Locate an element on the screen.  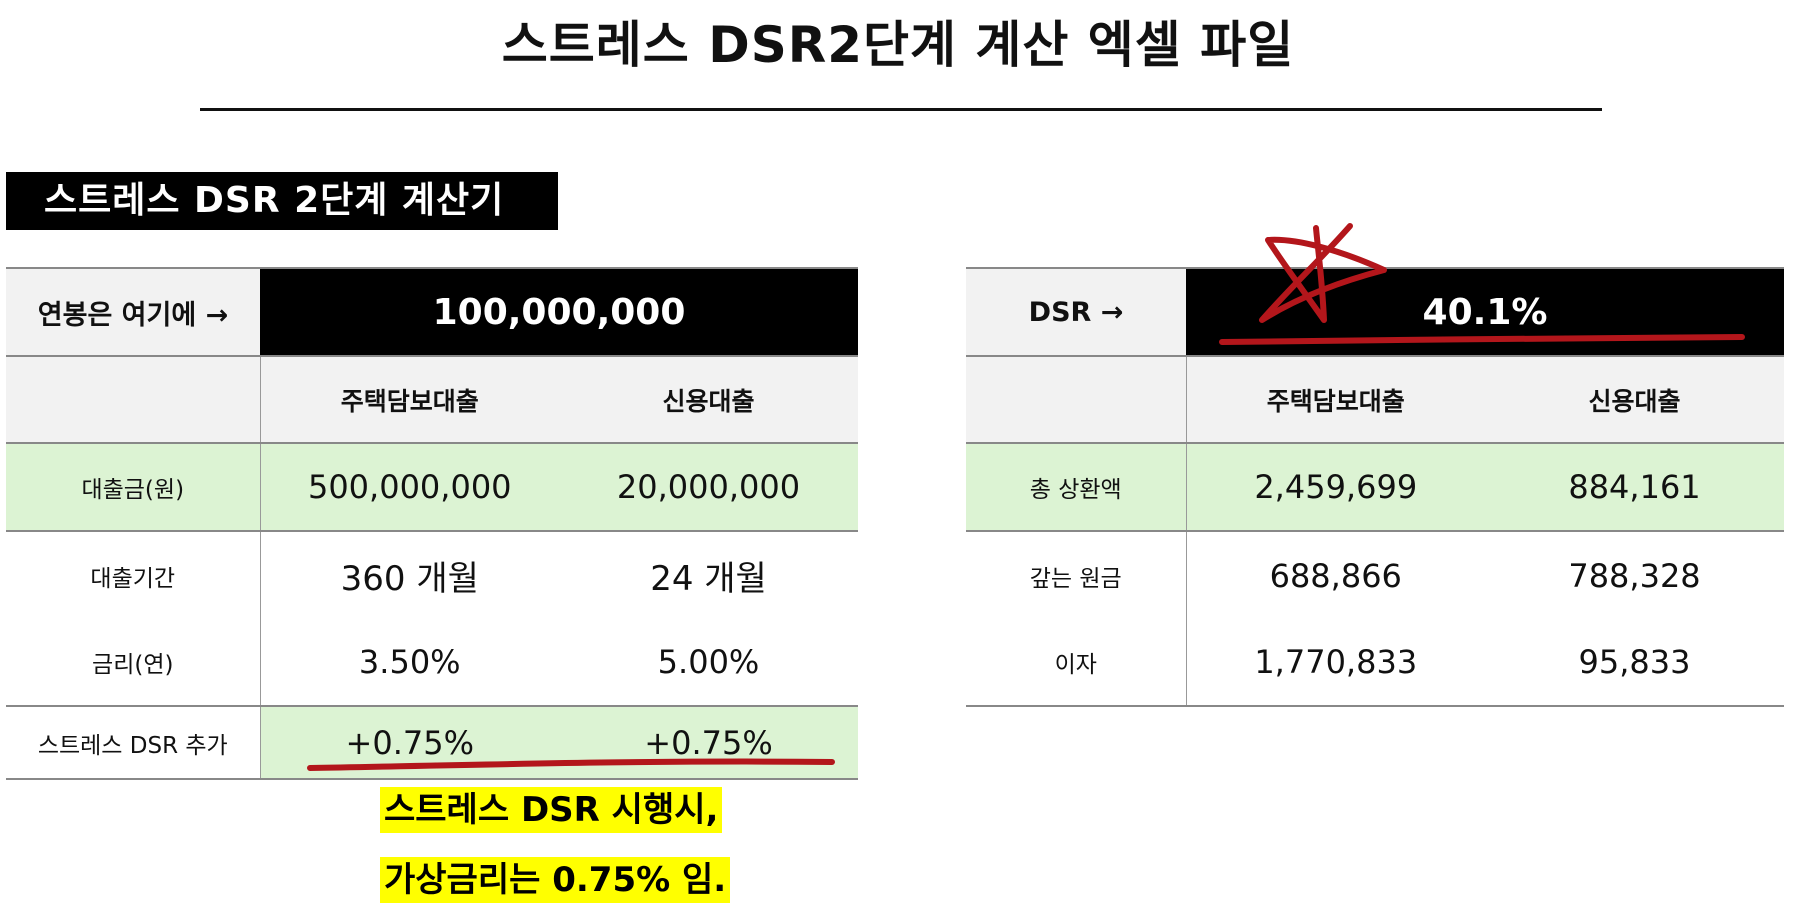
page-title: 스트레스 DSR2단계 계산 엑셀 파일 is located at coordinates (898, 45).